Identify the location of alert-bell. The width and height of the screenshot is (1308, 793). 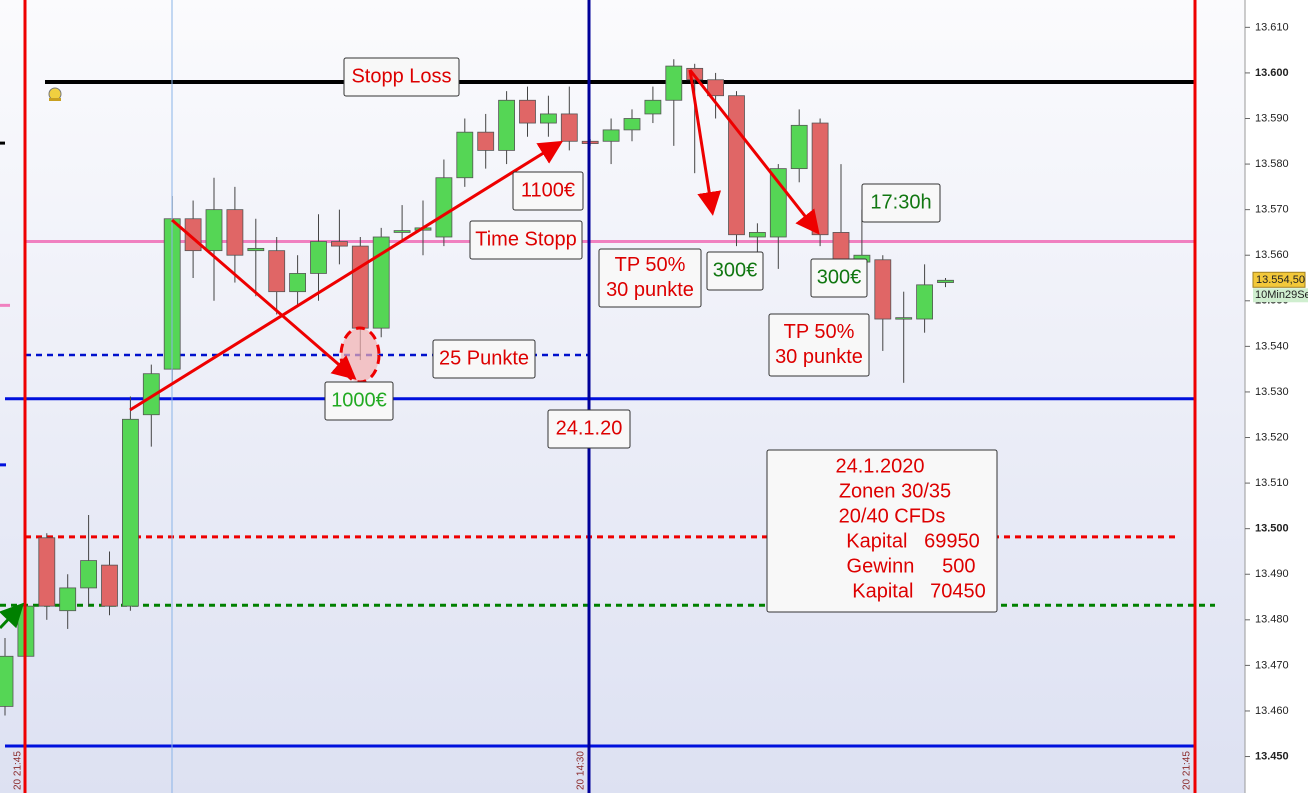
(55, 94).